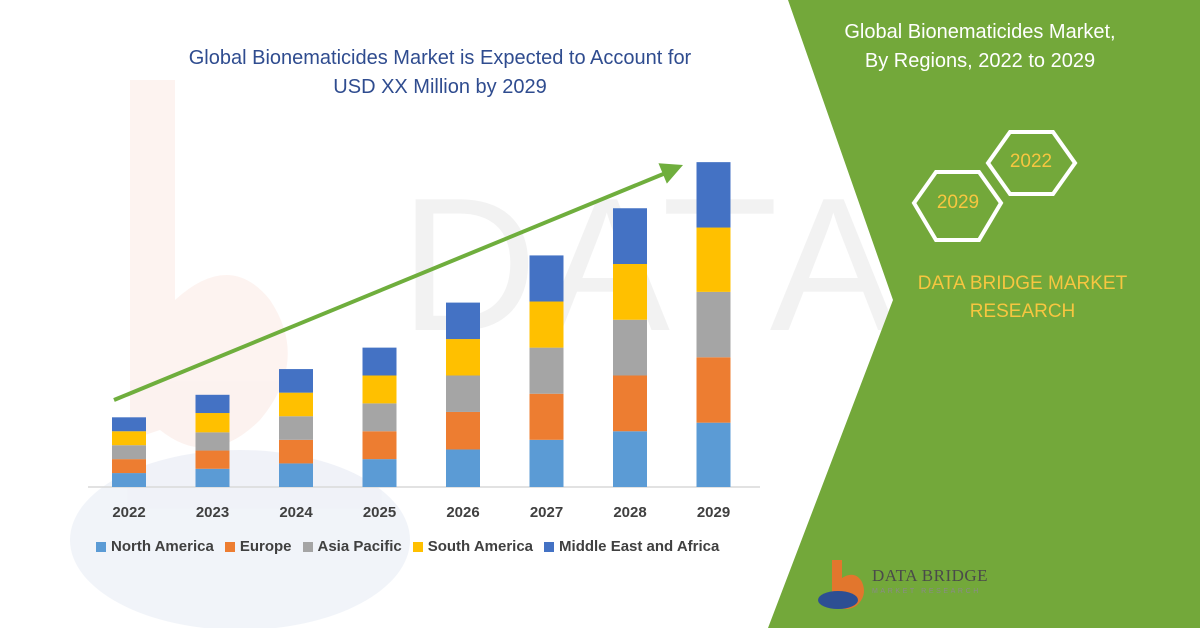  I want to click on legend-item-4: Middle East and Africa, so click(631, 546).